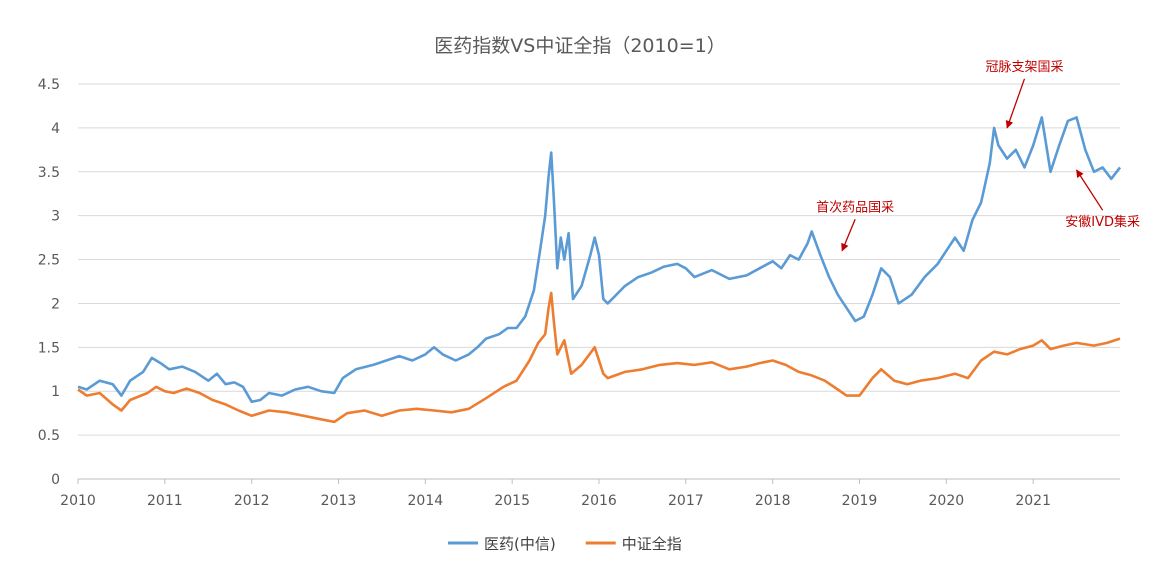 Image resolution: width=1160 pixels, height=586 pixels. What do you see at coordinates (55, 129) in the screenshot?
I see `y-tick-label: 4` at bounding box center [55, 129].